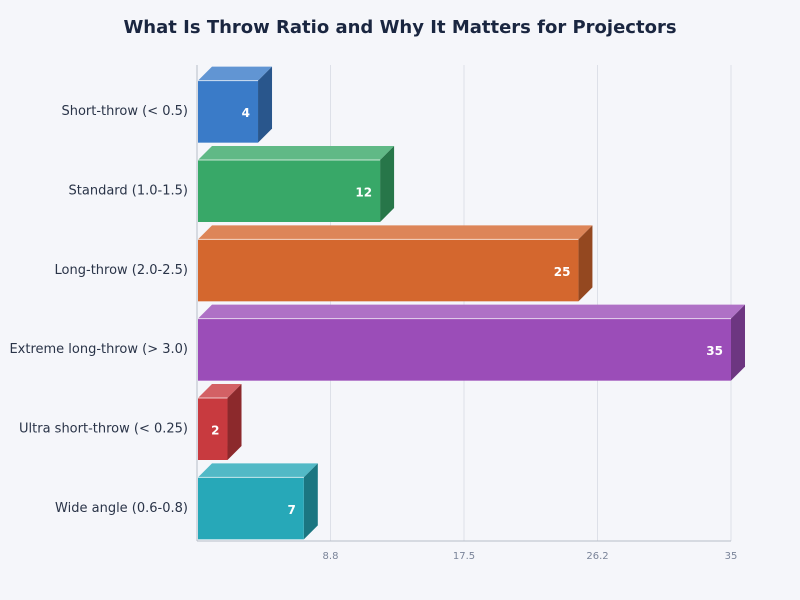  What do you see at coordinates (291, 510) in the screenshot?
I see `value-label: 7` at bounding box center [291, 510].